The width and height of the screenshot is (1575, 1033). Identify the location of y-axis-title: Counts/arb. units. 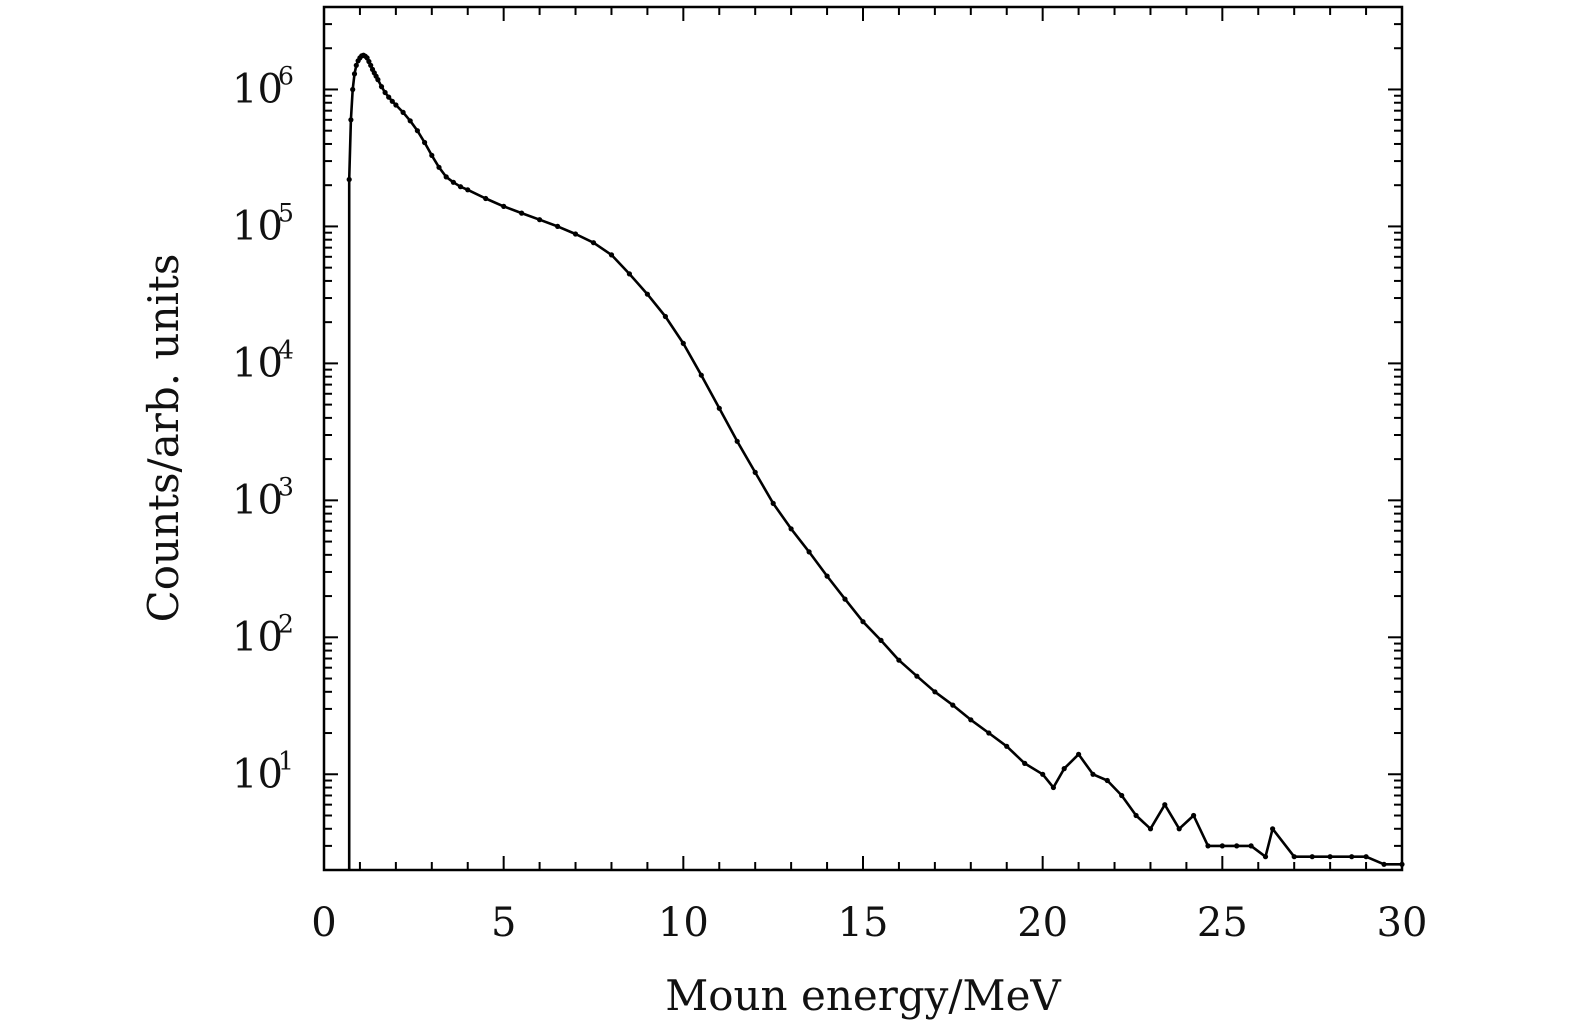
(163, 438).